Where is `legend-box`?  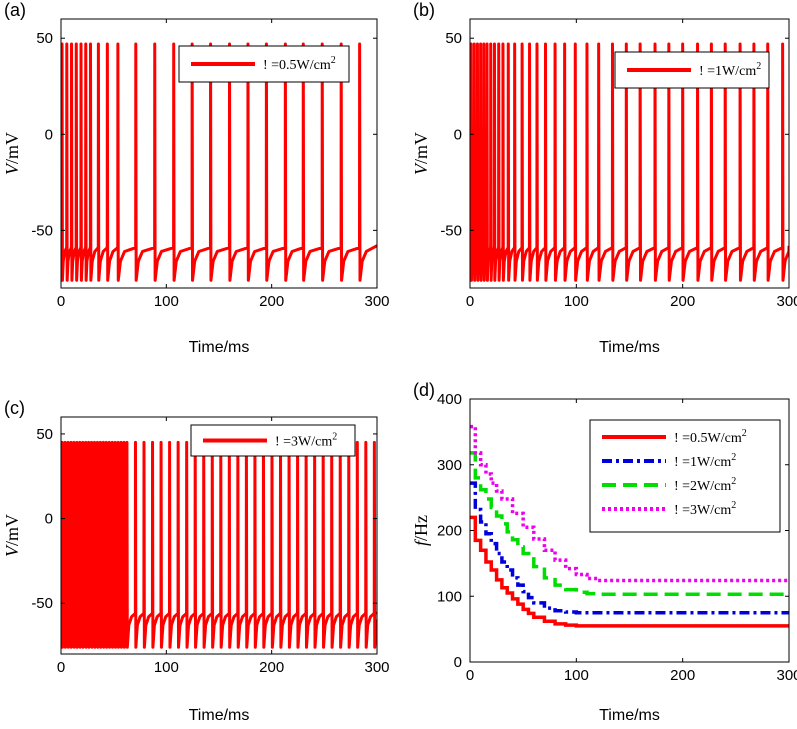 legend-box is located at coordinates (264, 64).